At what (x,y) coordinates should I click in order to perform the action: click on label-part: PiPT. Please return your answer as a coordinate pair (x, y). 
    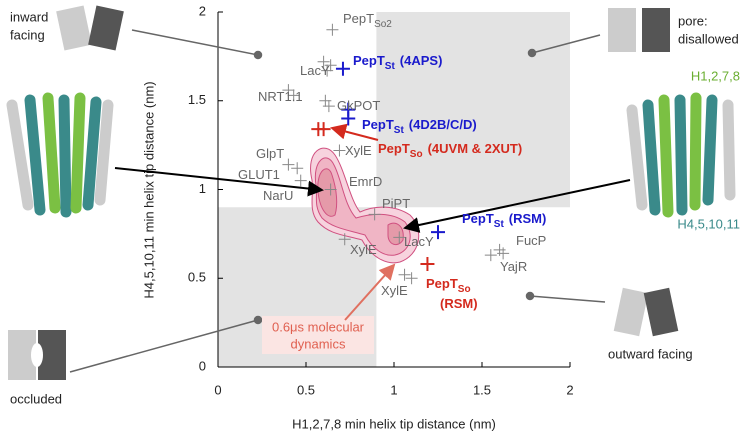
    Looking at the image, I should click on (396, 203).